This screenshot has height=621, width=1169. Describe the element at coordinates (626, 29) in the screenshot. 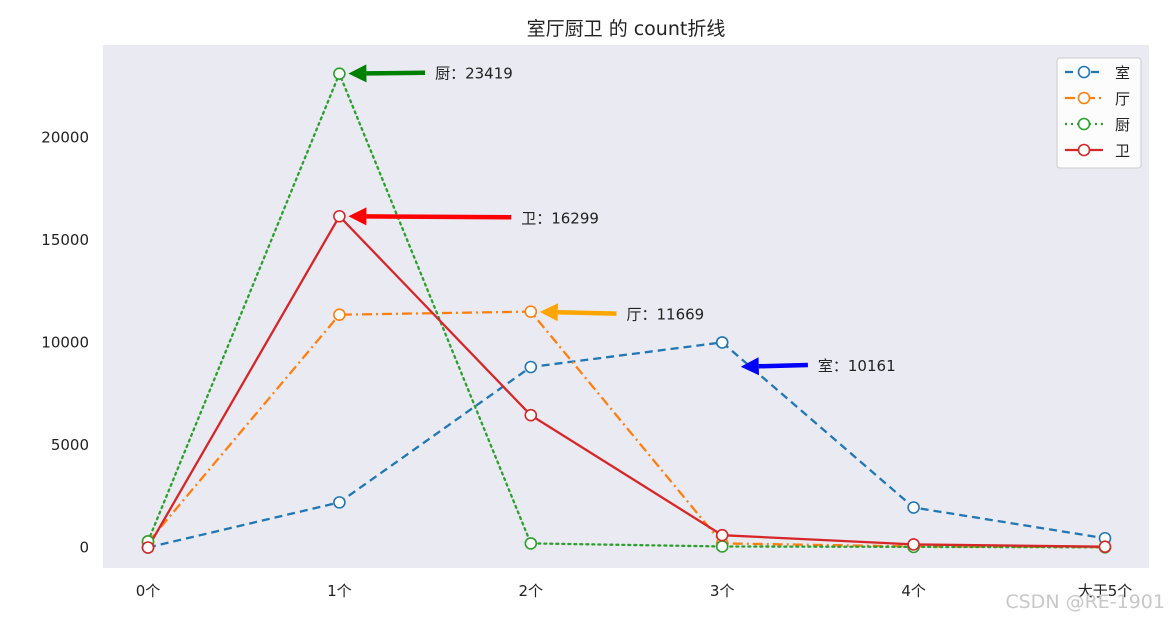

I see `chart-title: 室厅厨卫 的 count折线` at that location.